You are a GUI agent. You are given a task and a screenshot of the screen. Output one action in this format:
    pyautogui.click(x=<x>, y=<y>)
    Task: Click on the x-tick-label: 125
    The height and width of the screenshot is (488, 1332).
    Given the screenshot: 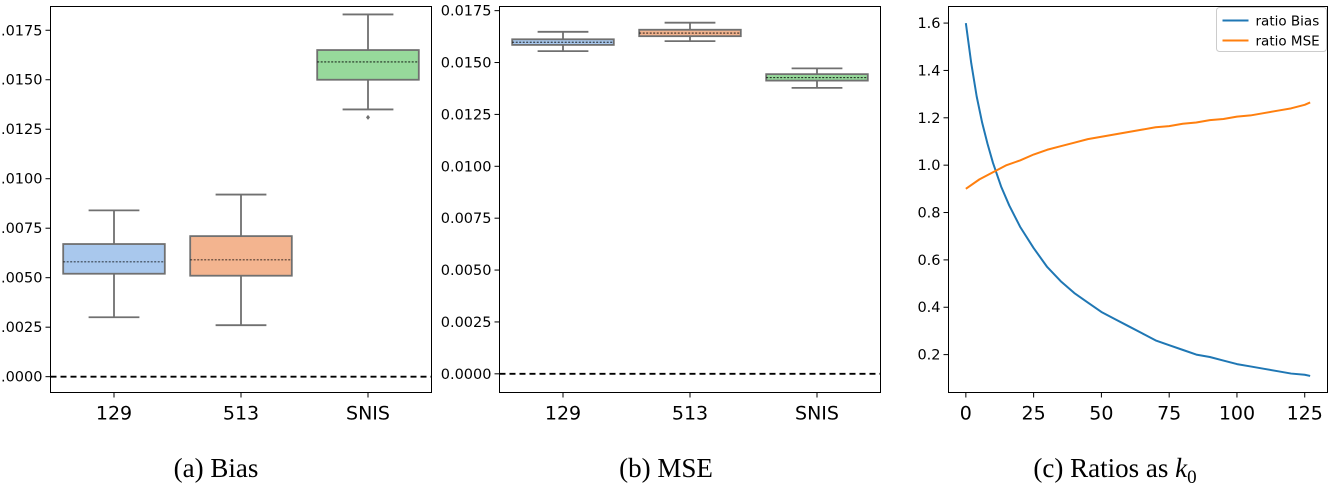 What is the action you would take?
    pyautogui.click(x=1305, y=414)
    